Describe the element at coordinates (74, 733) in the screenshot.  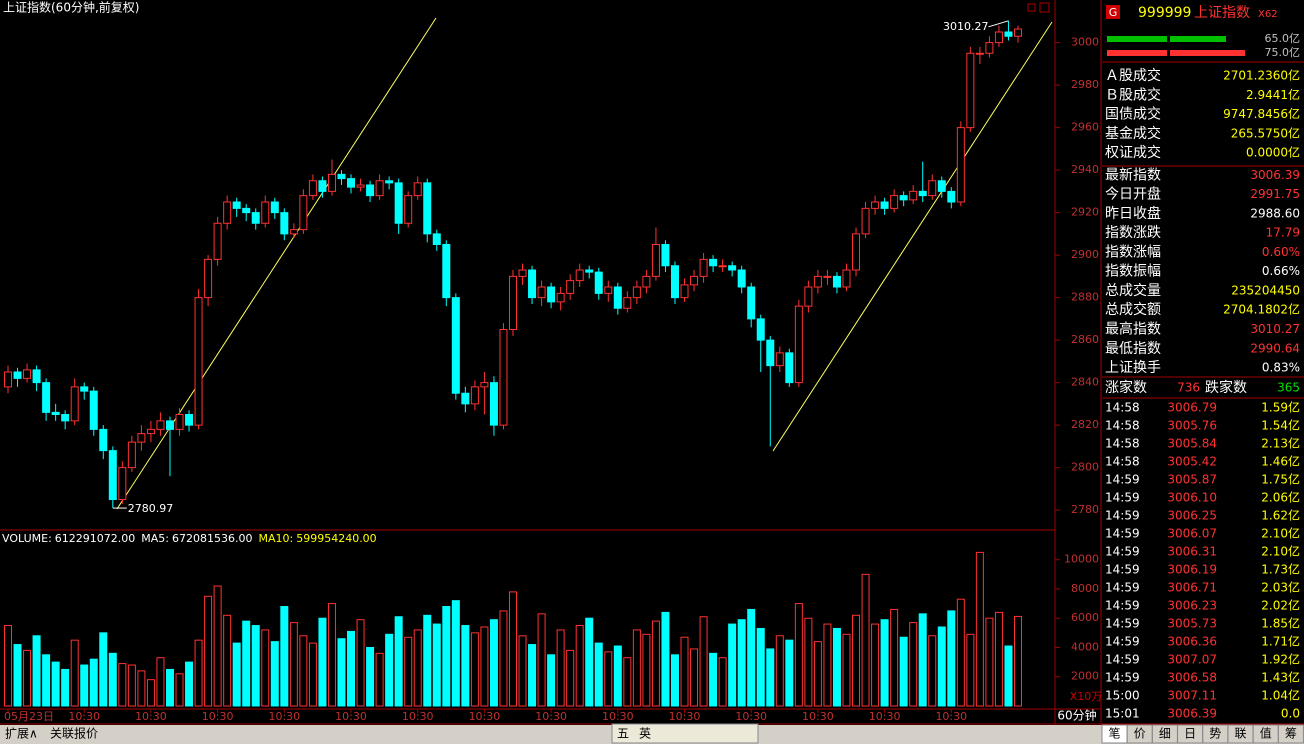
I see `related-quote-button: 关联报价` at that location.